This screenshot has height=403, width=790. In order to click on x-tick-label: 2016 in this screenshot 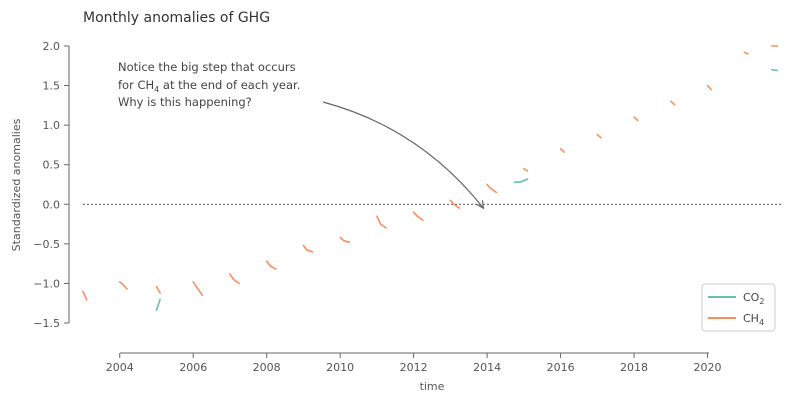, I will do `click(561, 367)`.